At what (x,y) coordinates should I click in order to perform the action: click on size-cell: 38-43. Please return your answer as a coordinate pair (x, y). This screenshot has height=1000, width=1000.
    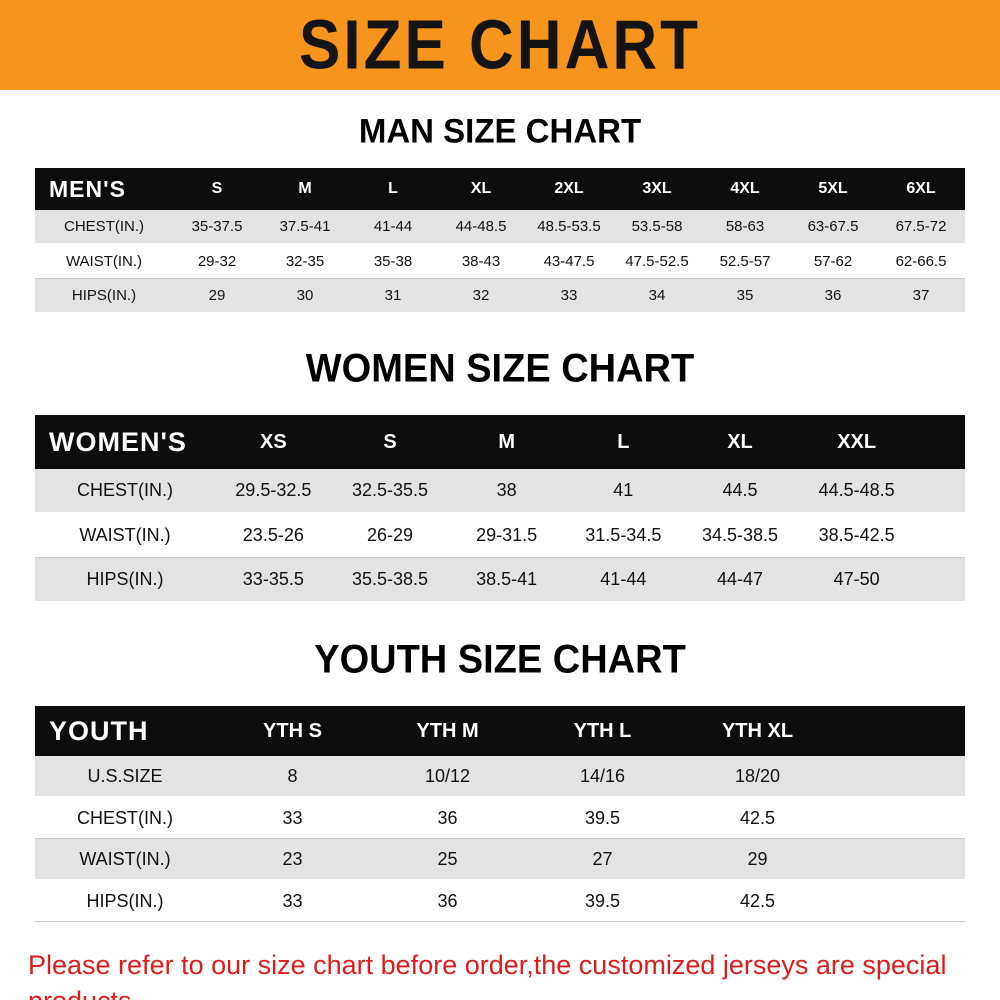
    Looking at the image, I should click on (481, 261).